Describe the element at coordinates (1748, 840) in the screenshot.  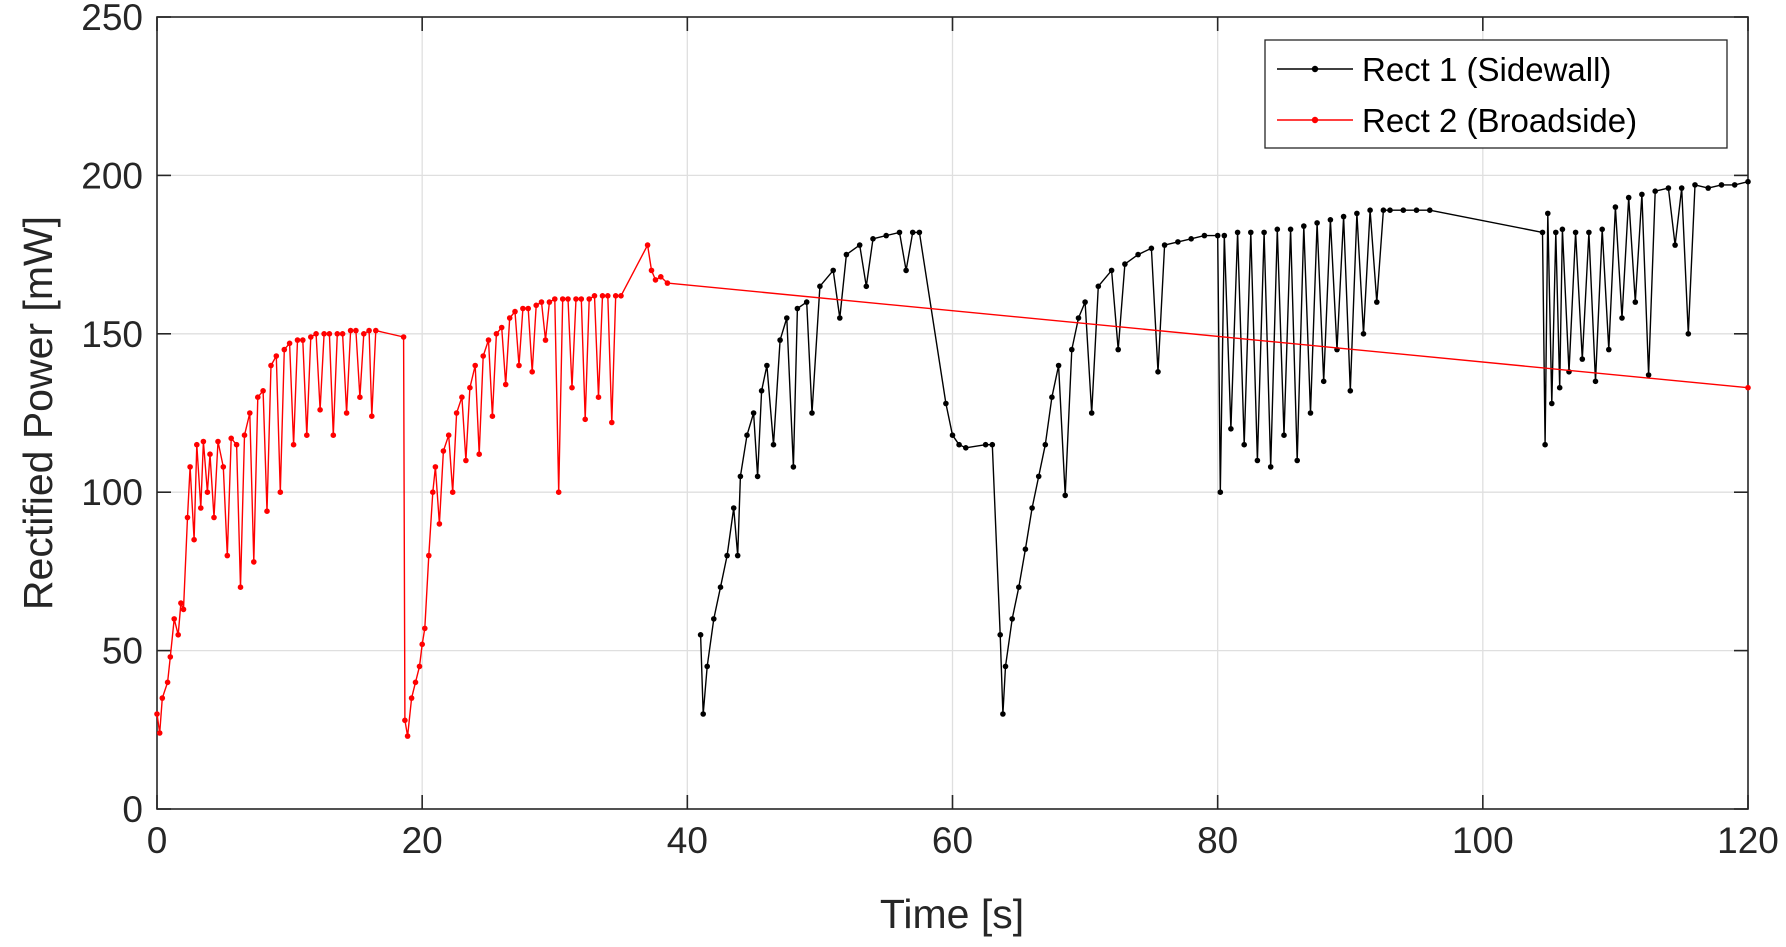
I see `x-tick-label: 120` at that location.